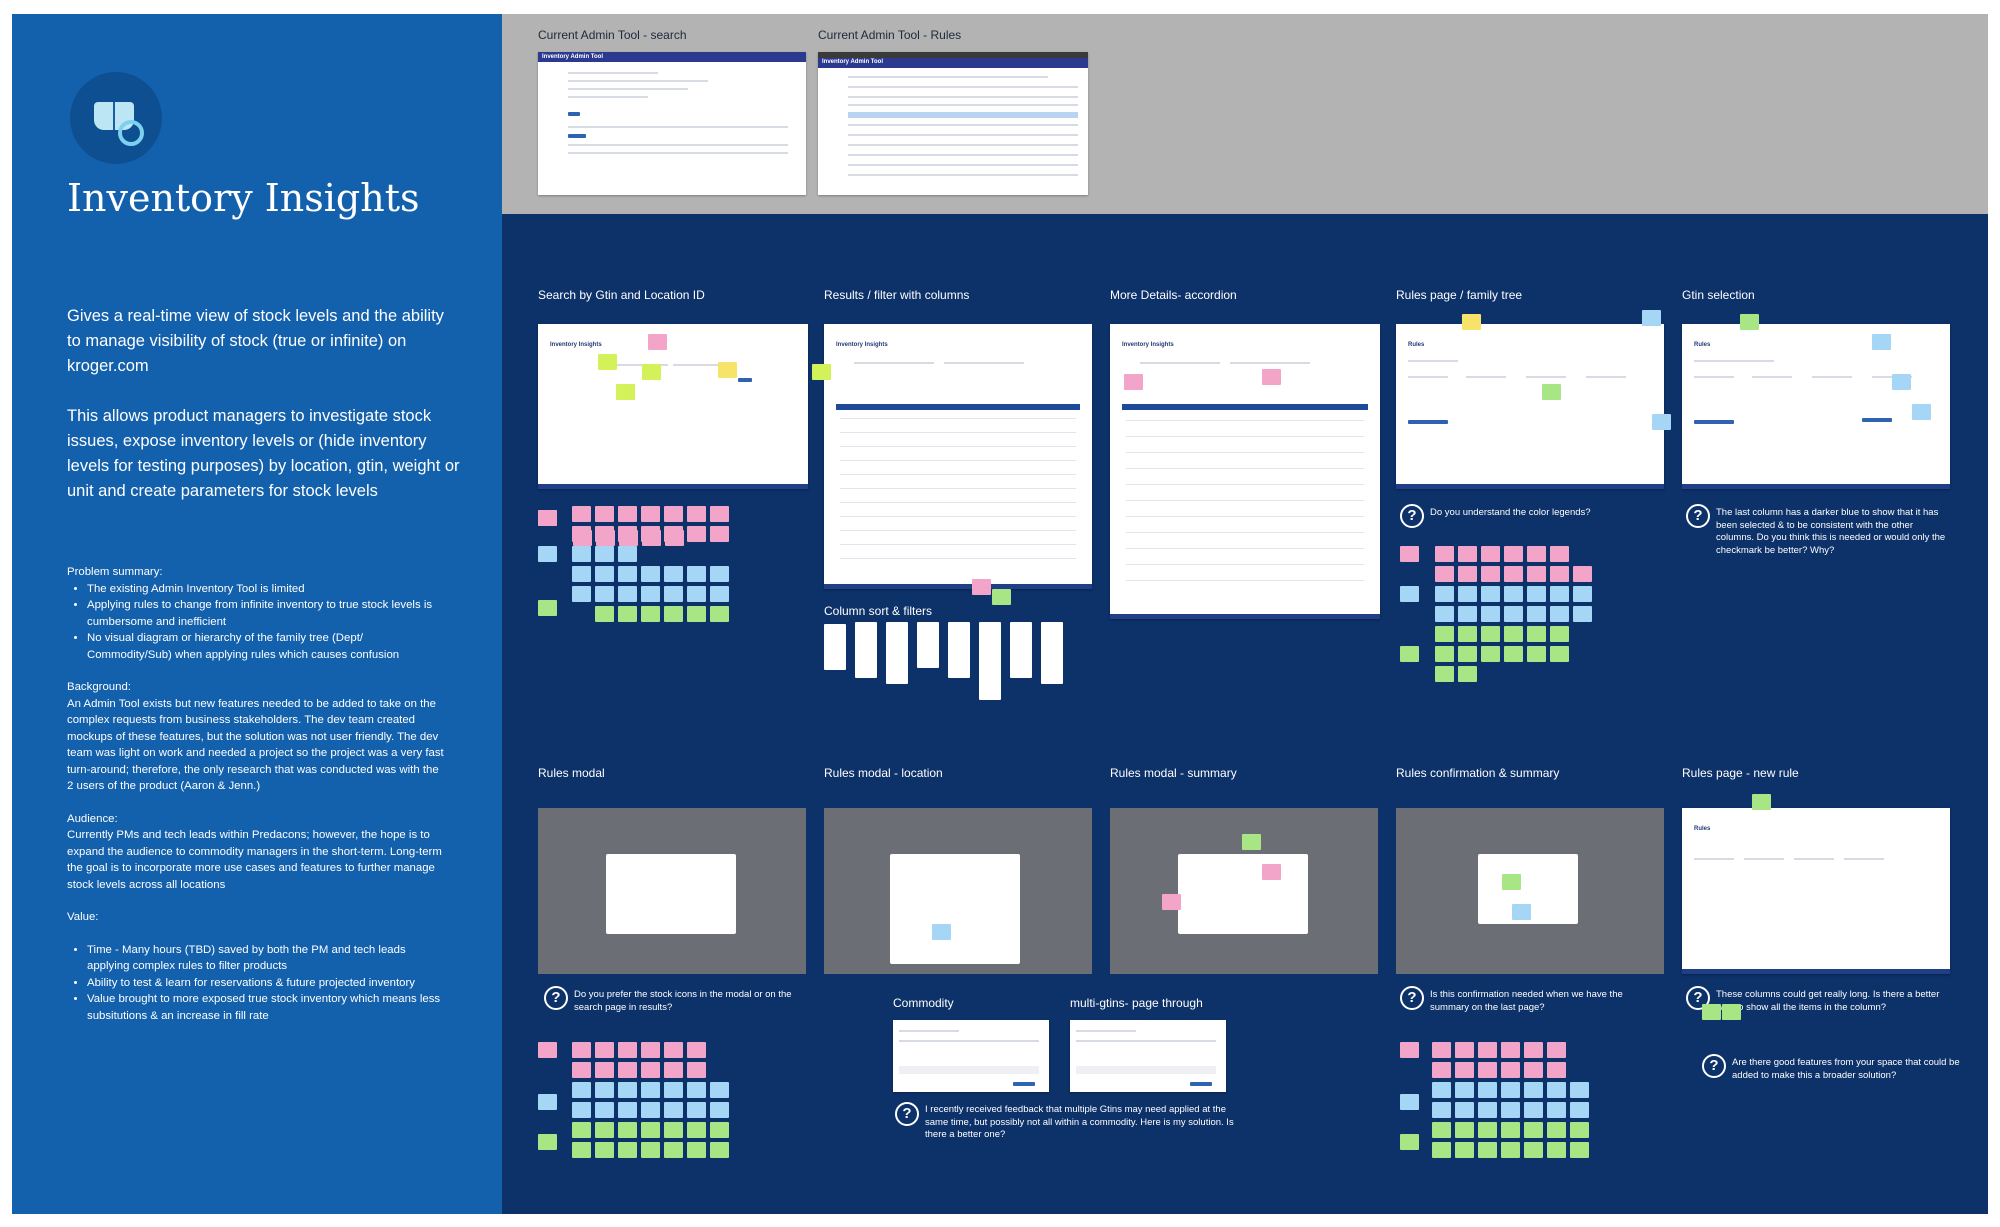 Image resolution: width=2000 pixels, height=1227 pixels. I want to click on rules-confirmation-screen, so click(1530, 891).